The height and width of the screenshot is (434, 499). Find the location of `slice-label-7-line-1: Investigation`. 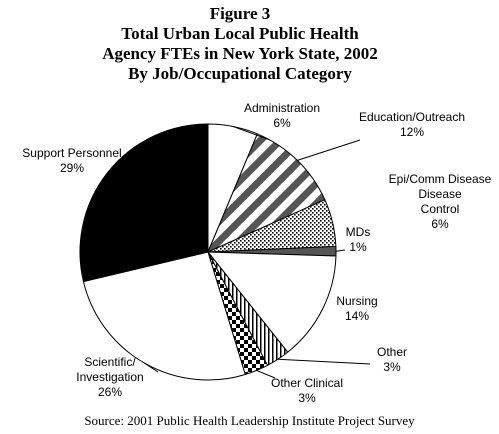

slice-label-7-line-1: Investigation is located at coordinates (109, 377).